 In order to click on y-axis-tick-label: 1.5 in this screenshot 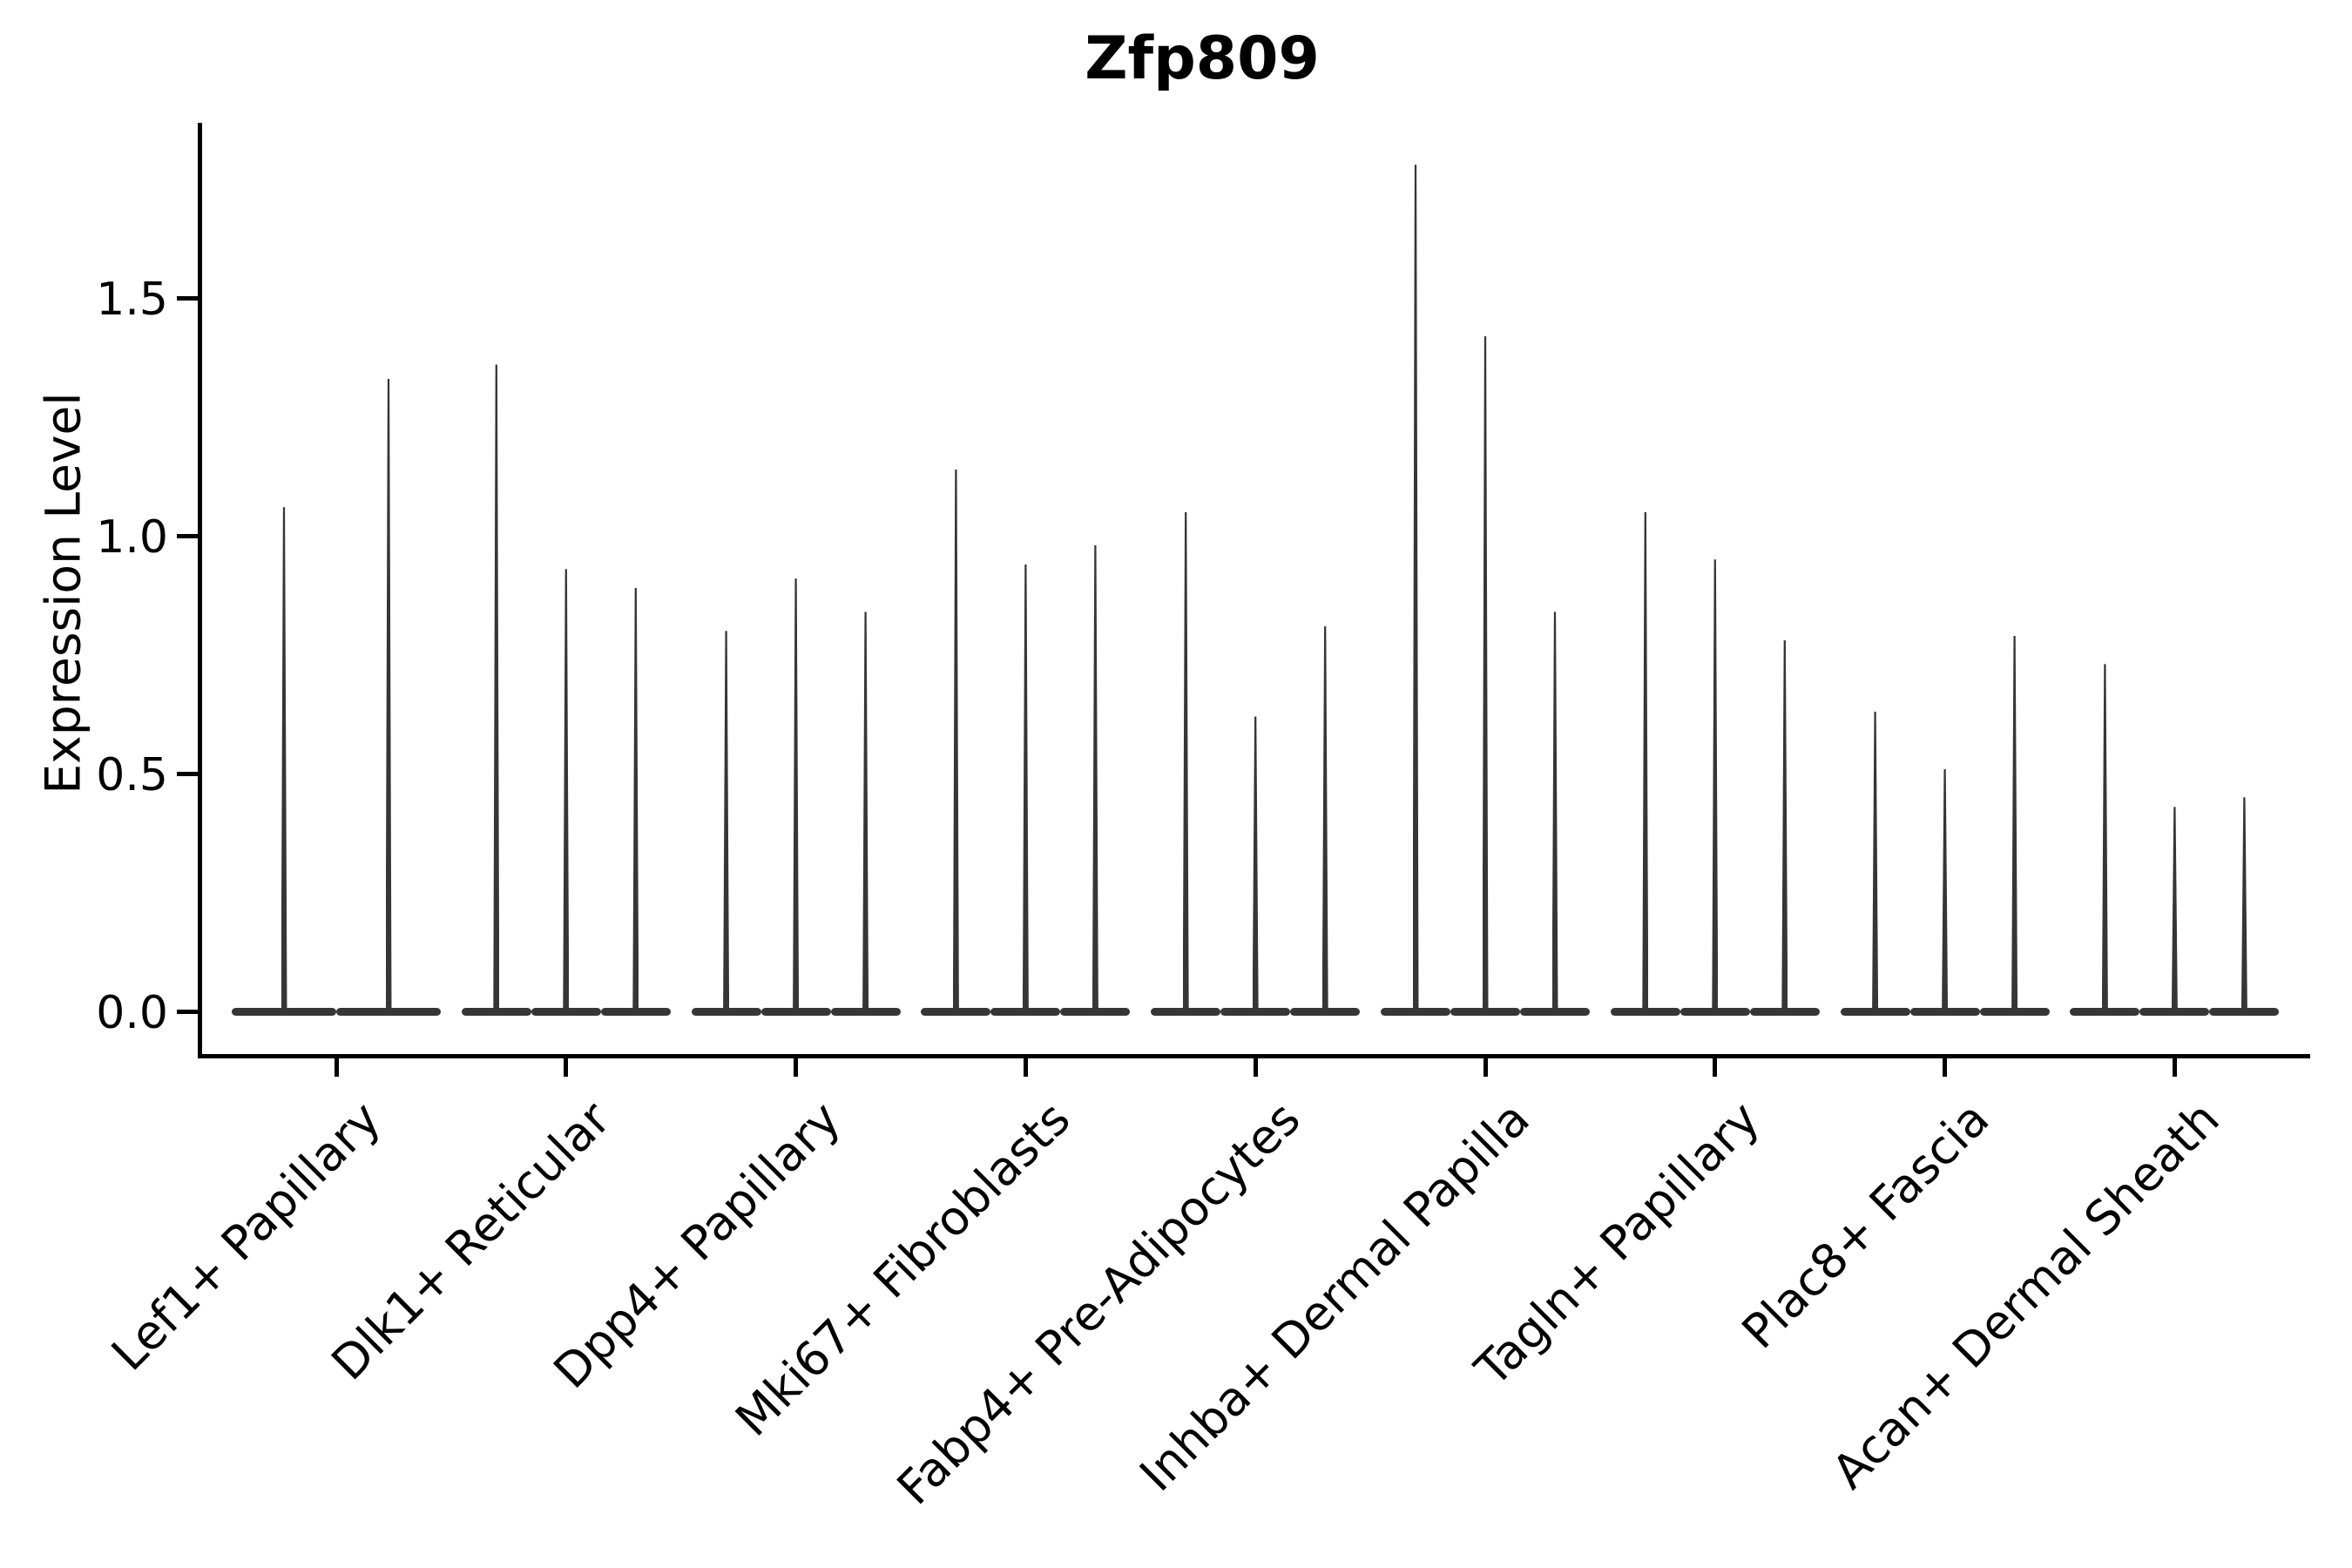, I will do `click(132, 300)`.